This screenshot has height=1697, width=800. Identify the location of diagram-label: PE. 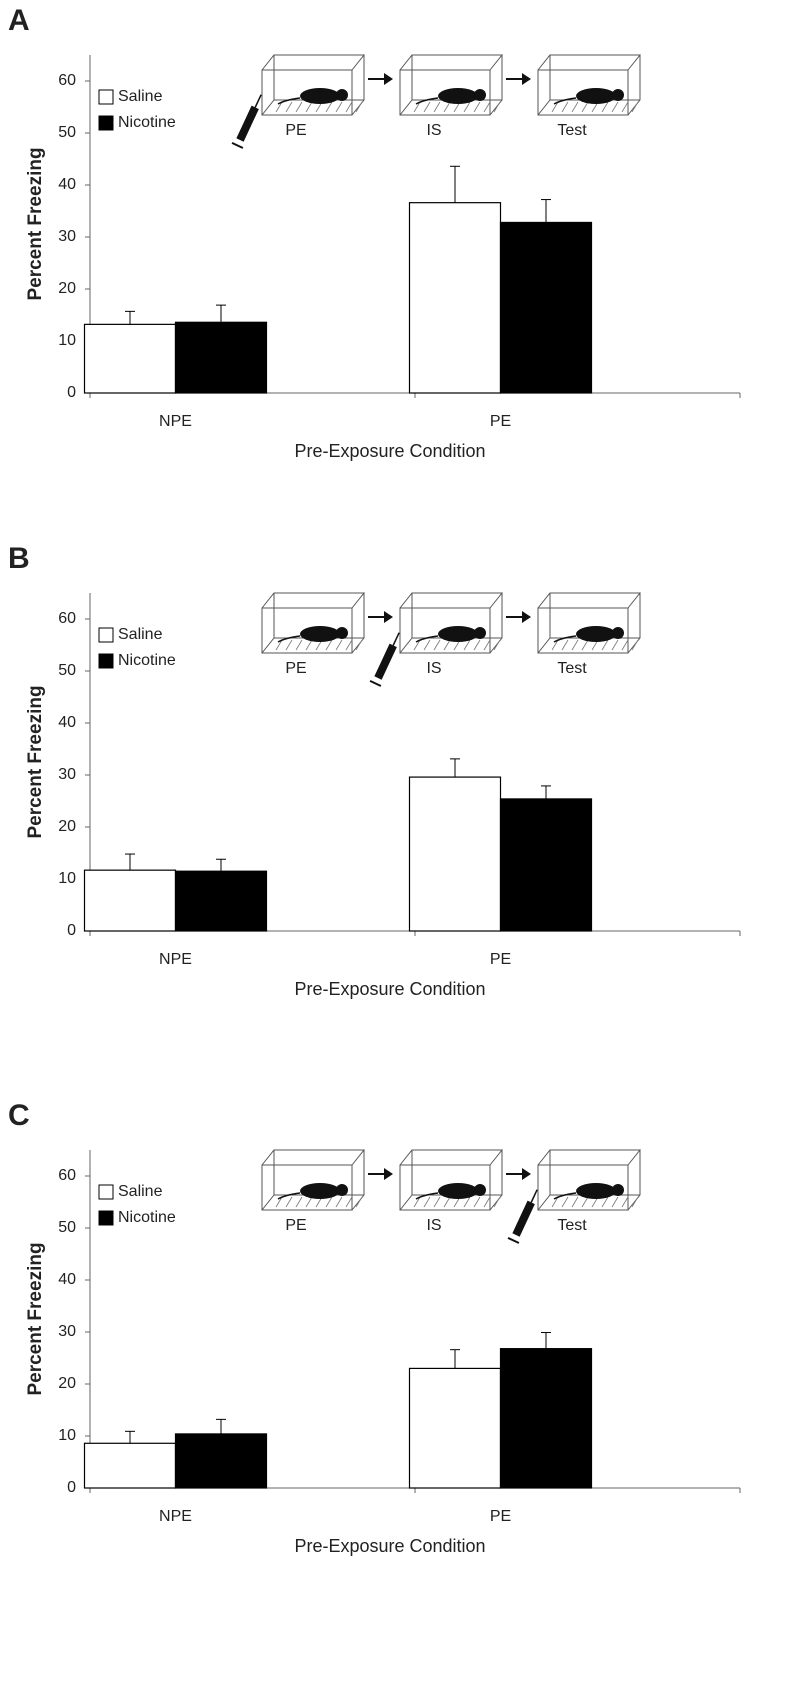
(295, 130).